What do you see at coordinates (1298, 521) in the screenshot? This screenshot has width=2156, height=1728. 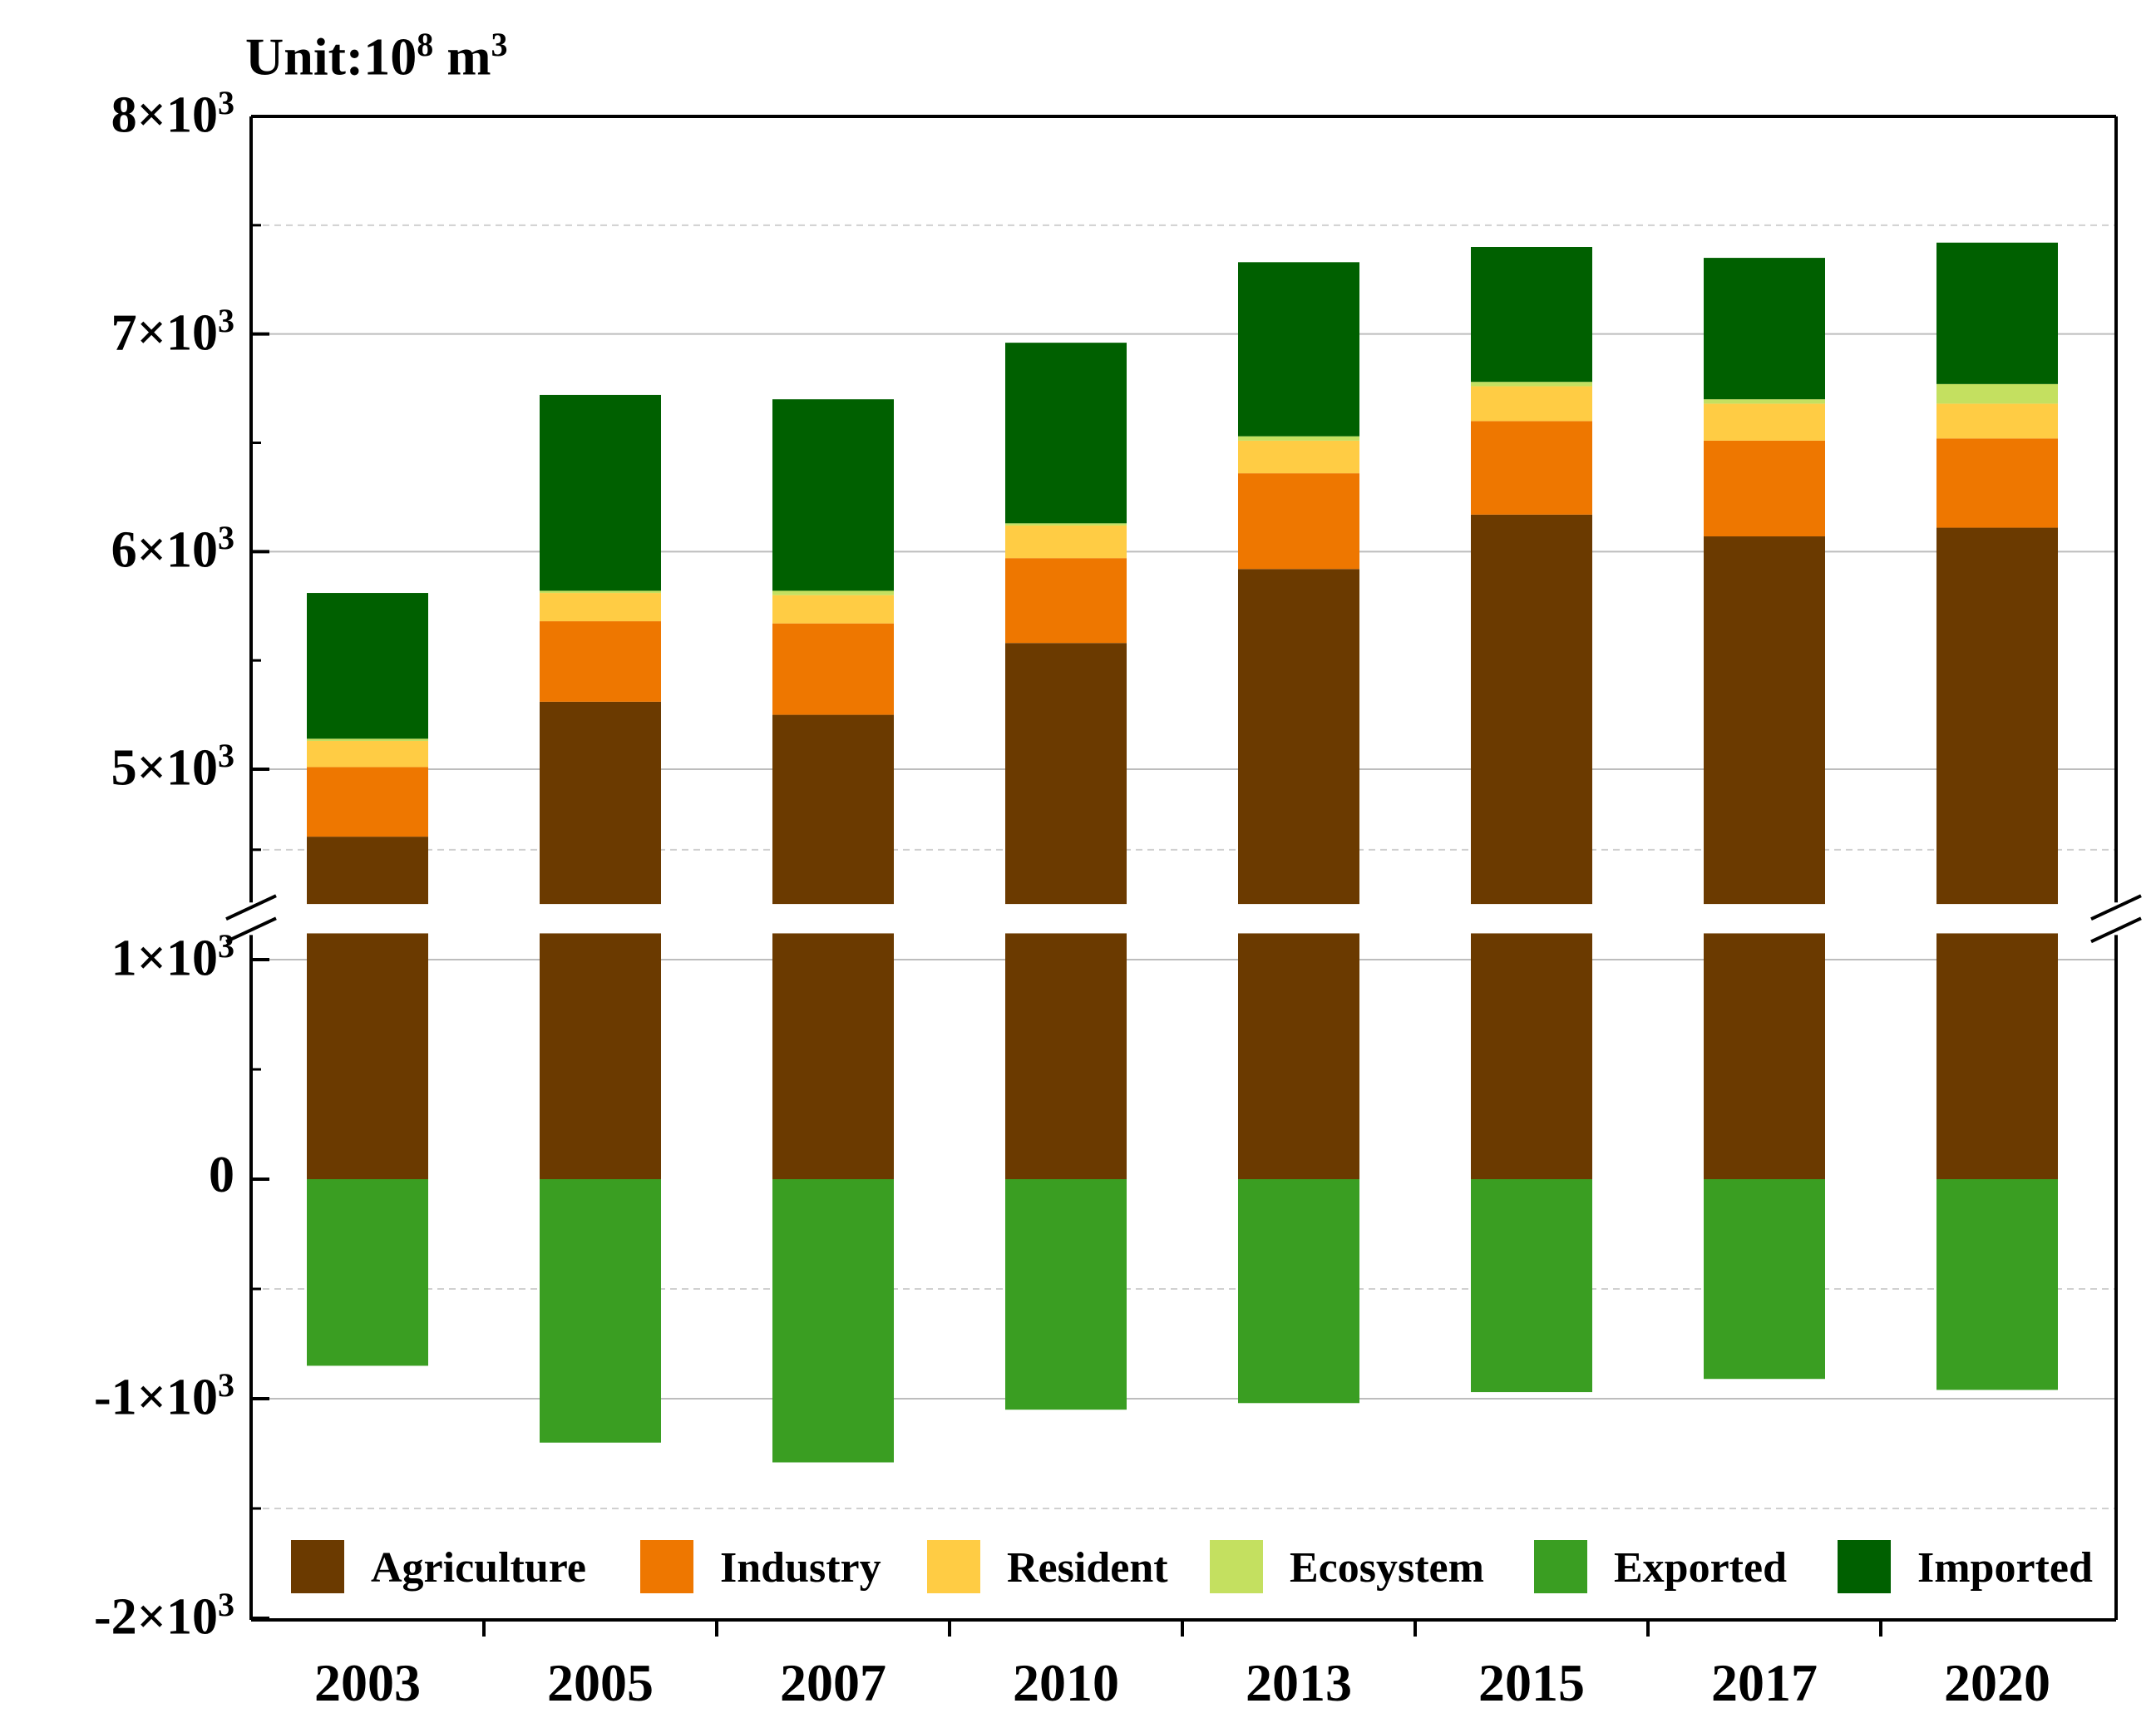 I see `bar-industry-2013` at bounding box center [1298, 521].